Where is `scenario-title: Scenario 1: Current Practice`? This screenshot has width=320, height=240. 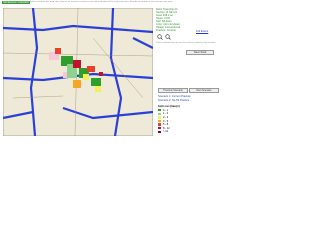 scenario-title: Scenario 1: Current Practice is located at coordinates (174, 96).